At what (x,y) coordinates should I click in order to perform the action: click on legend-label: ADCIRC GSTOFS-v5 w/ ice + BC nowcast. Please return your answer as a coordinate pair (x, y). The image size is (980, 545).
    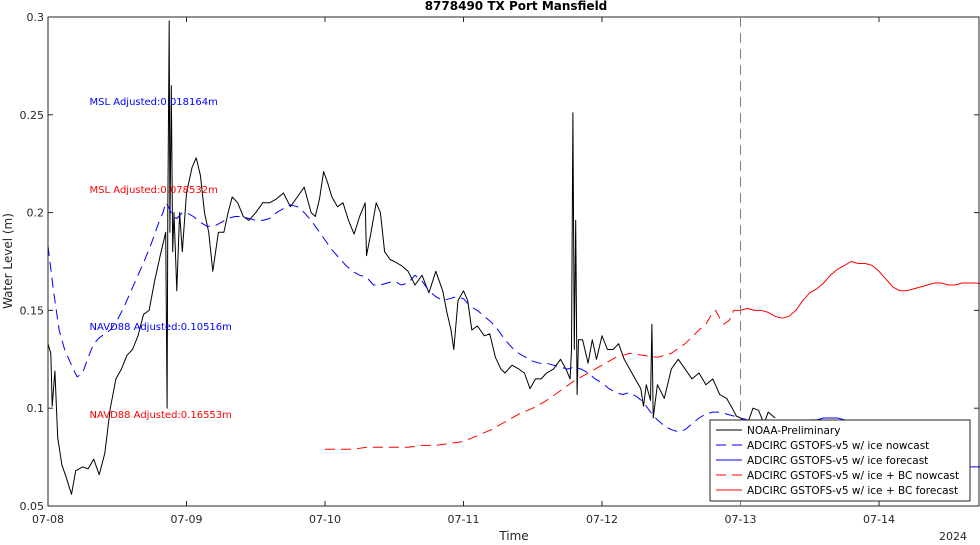
    Looking at the image, I should click on (853, 476).